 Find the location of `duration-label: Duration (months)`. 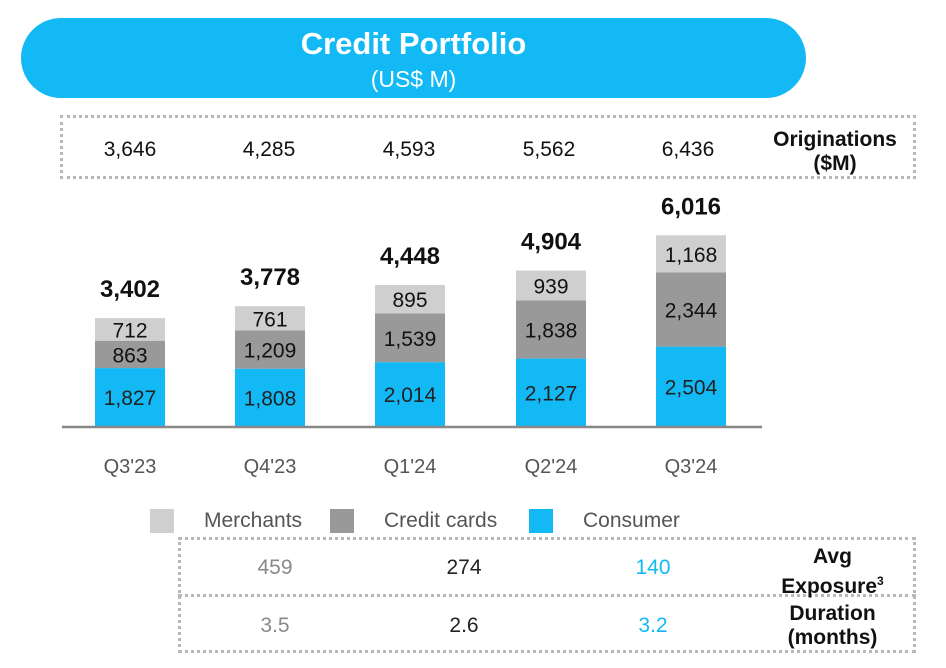

duration-label: Duration (months) is located at coordinates (832, 626).